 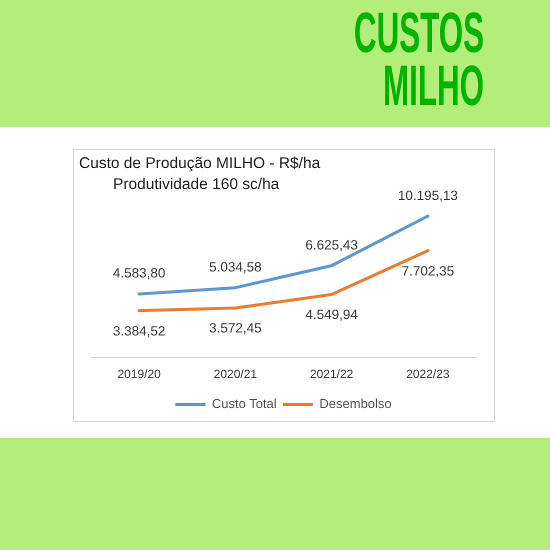 What do you see at coordinates (139, 330) in the screenshot?
I see `data-label: 3.384,52` at bounding box center [139, 330].